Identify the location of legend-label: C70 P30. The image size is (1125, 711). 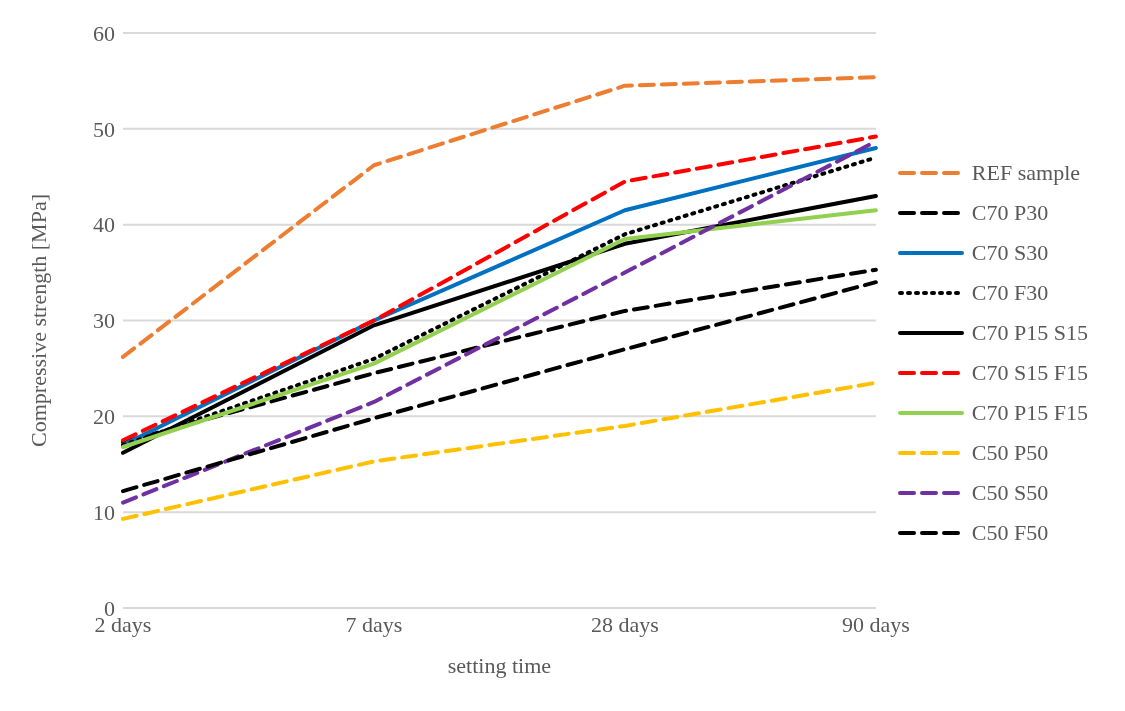
(1010, 213).